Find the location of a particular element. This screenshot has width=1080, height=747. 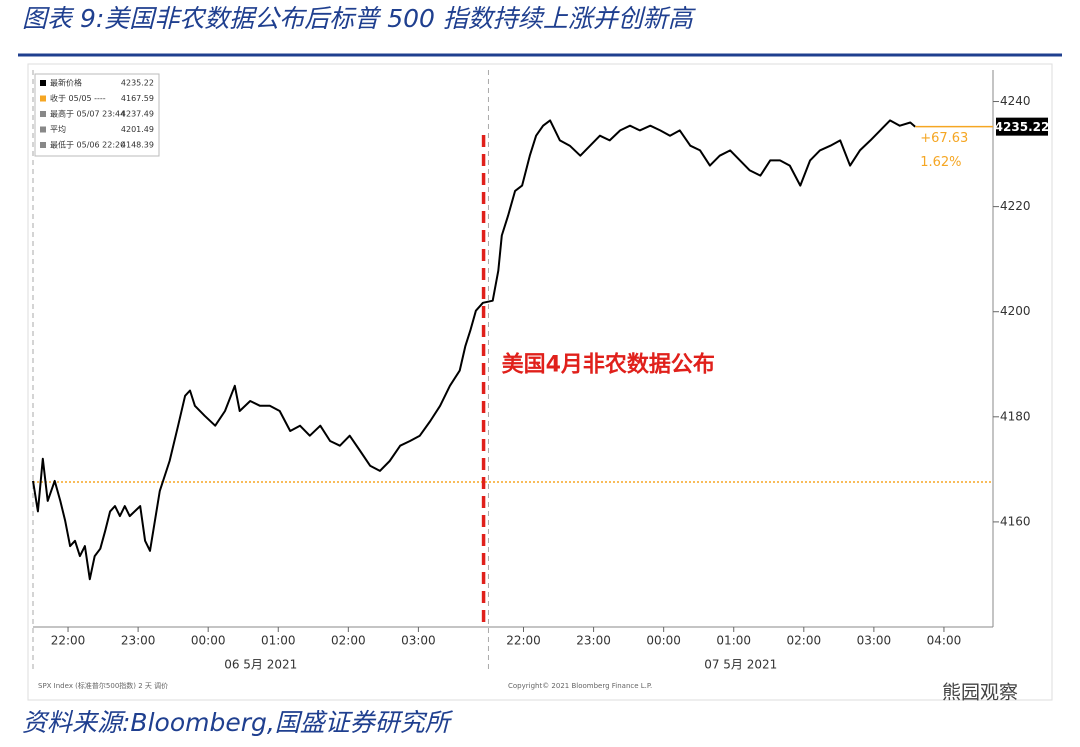

x-group-label: 07 5月 2021 is located at coordinates (740, 665).